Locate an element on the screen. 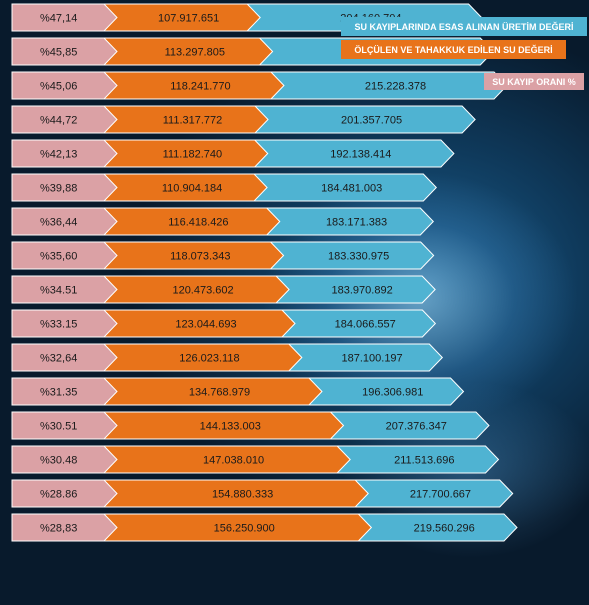  billed-value-label: 110.904.184 is located at coordinates (192, 189).